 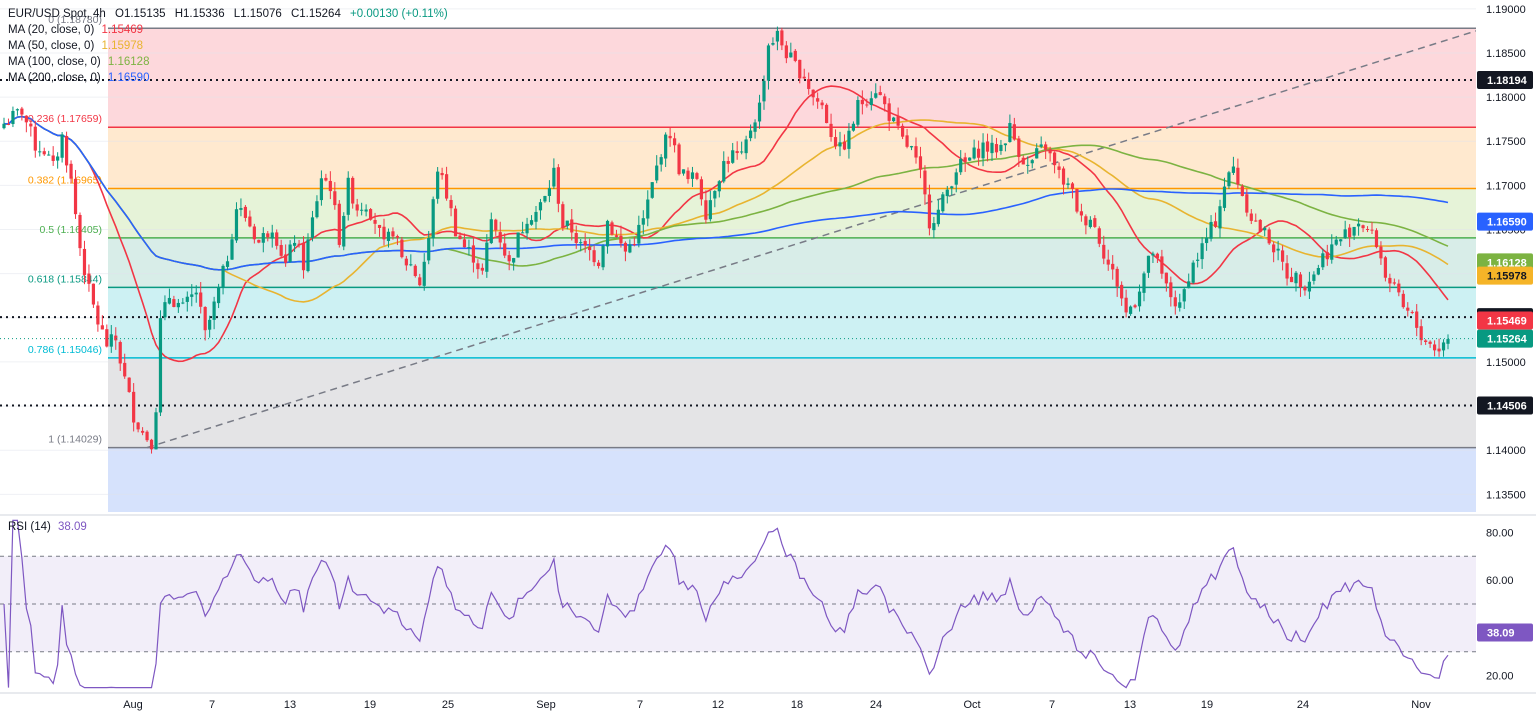 What do you see at coordinates (1506, 142) in the screenshot?
I see `y-tick-label: 1.17500` at bounding box center [1506, 142].